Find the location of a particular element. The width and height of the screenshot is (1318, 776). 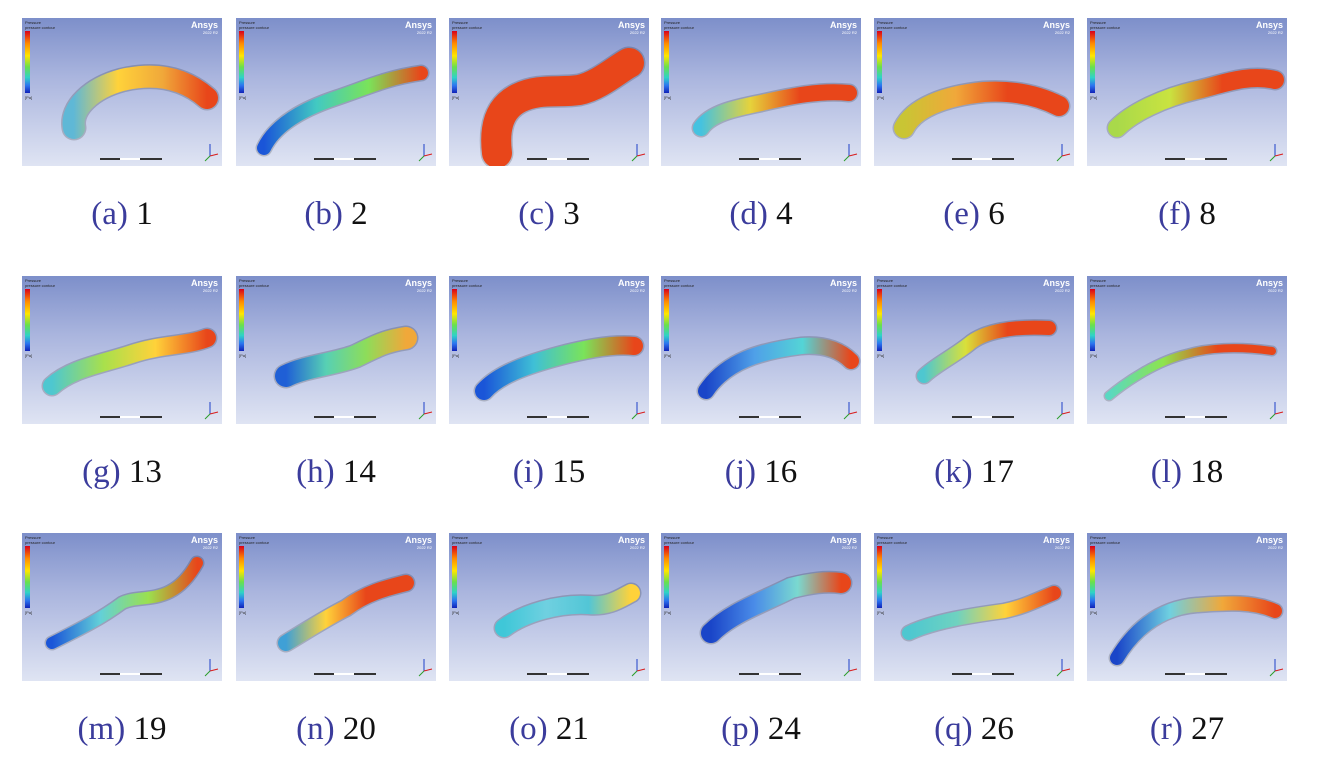

caption-letter: (g) is located at coordinates (101, 472).